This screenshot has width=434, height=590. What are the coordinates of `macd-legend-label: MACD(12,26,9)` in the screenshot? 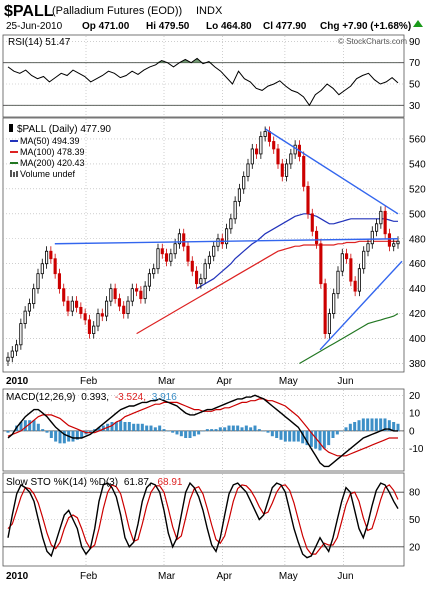 It's located at (40, 397).